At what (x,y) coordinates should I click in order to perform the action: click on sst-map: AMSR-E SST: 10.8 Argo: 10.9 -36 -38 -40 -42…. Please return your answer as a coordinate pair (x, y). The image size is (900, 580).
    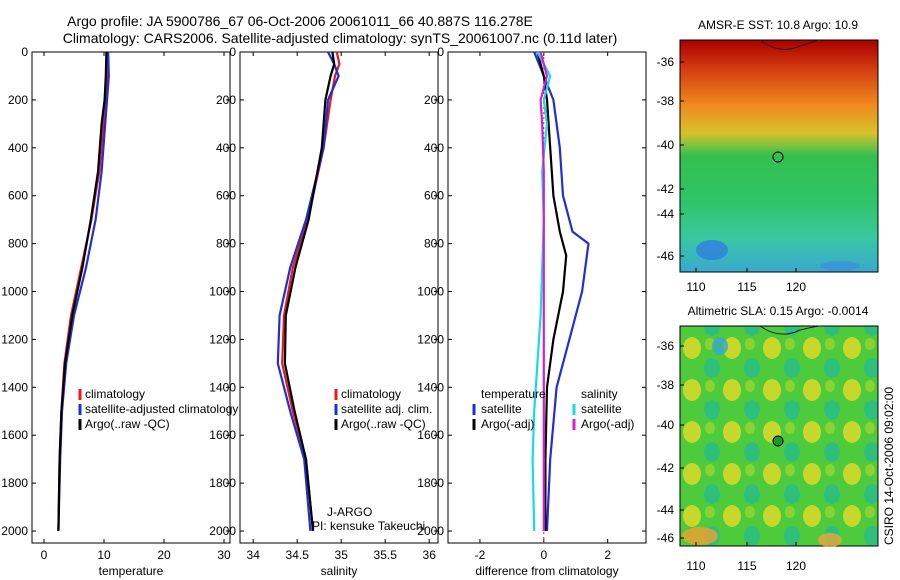
    Looking at the image, I should click on (768, 156).